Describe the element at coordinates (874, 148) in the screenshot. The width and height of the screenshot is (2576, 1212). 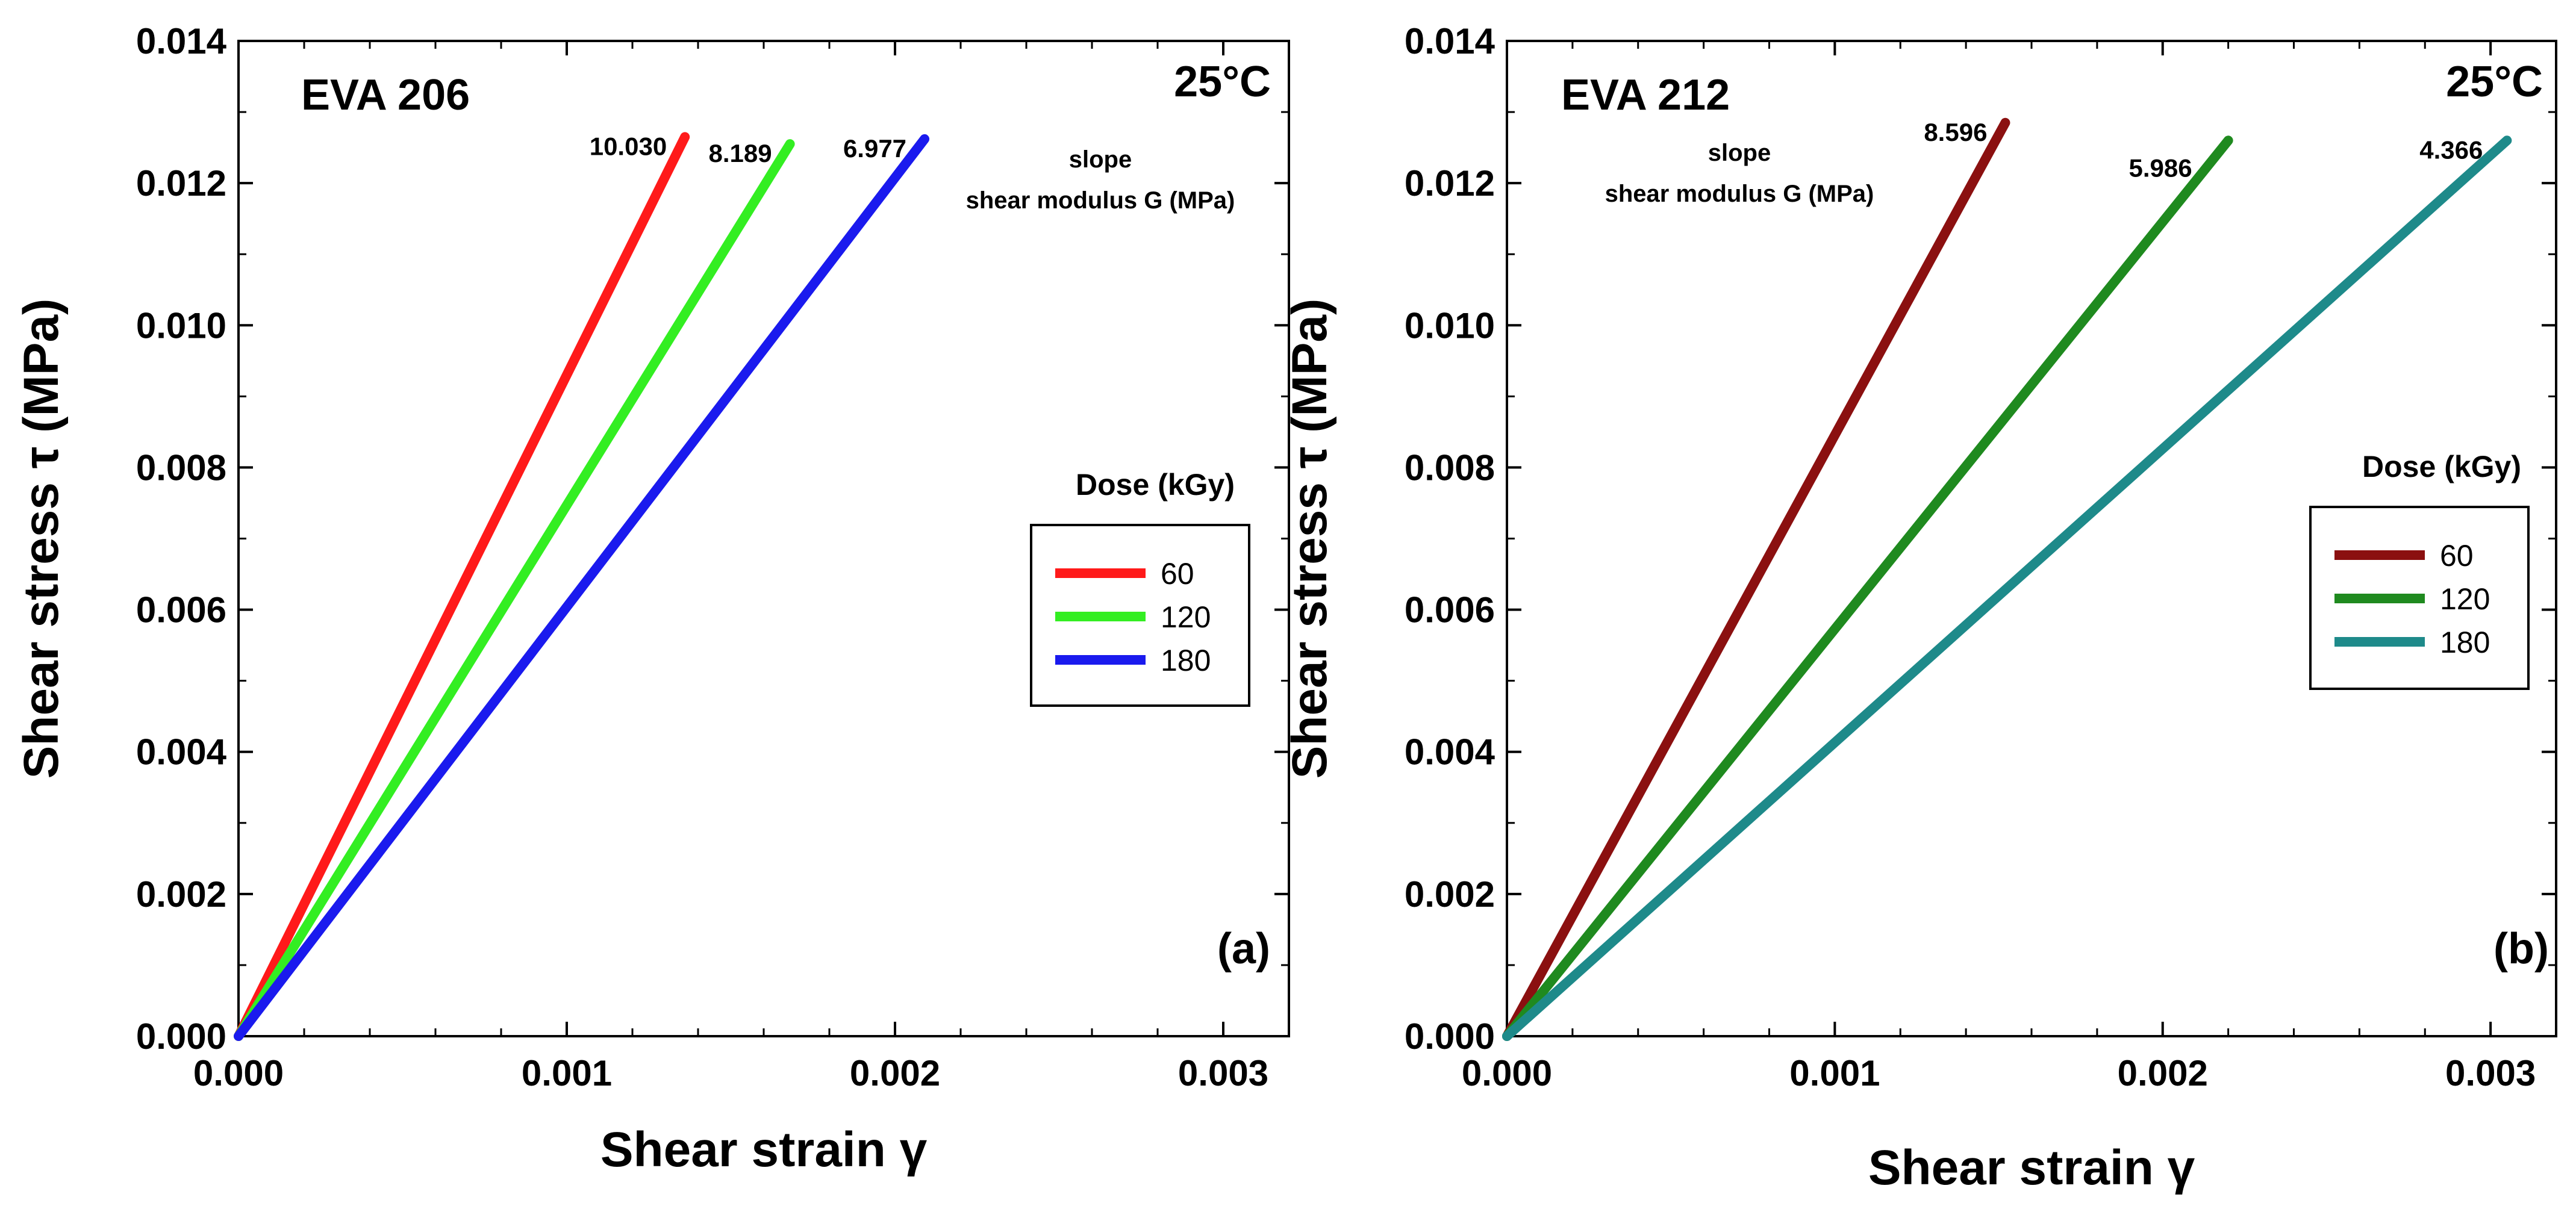
I see `slope-annotation-180: 6.977` at that location.